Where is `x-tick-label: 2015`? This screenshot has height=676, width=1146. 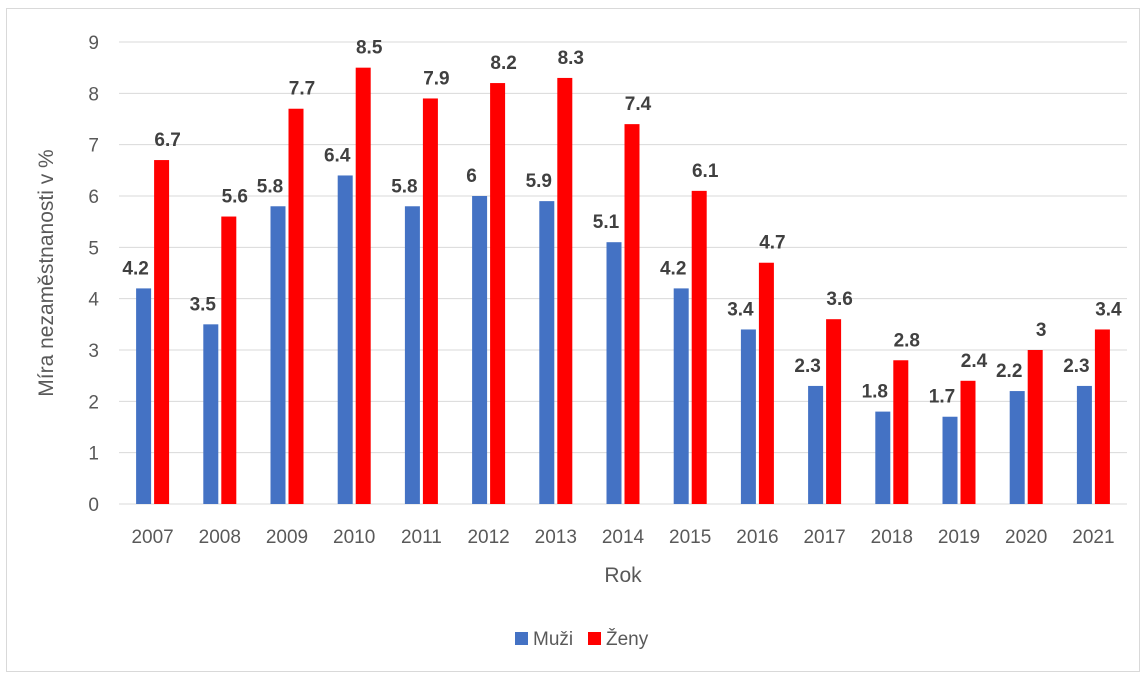
x-tick-label: 2015 is located at coordinates (690, 537).